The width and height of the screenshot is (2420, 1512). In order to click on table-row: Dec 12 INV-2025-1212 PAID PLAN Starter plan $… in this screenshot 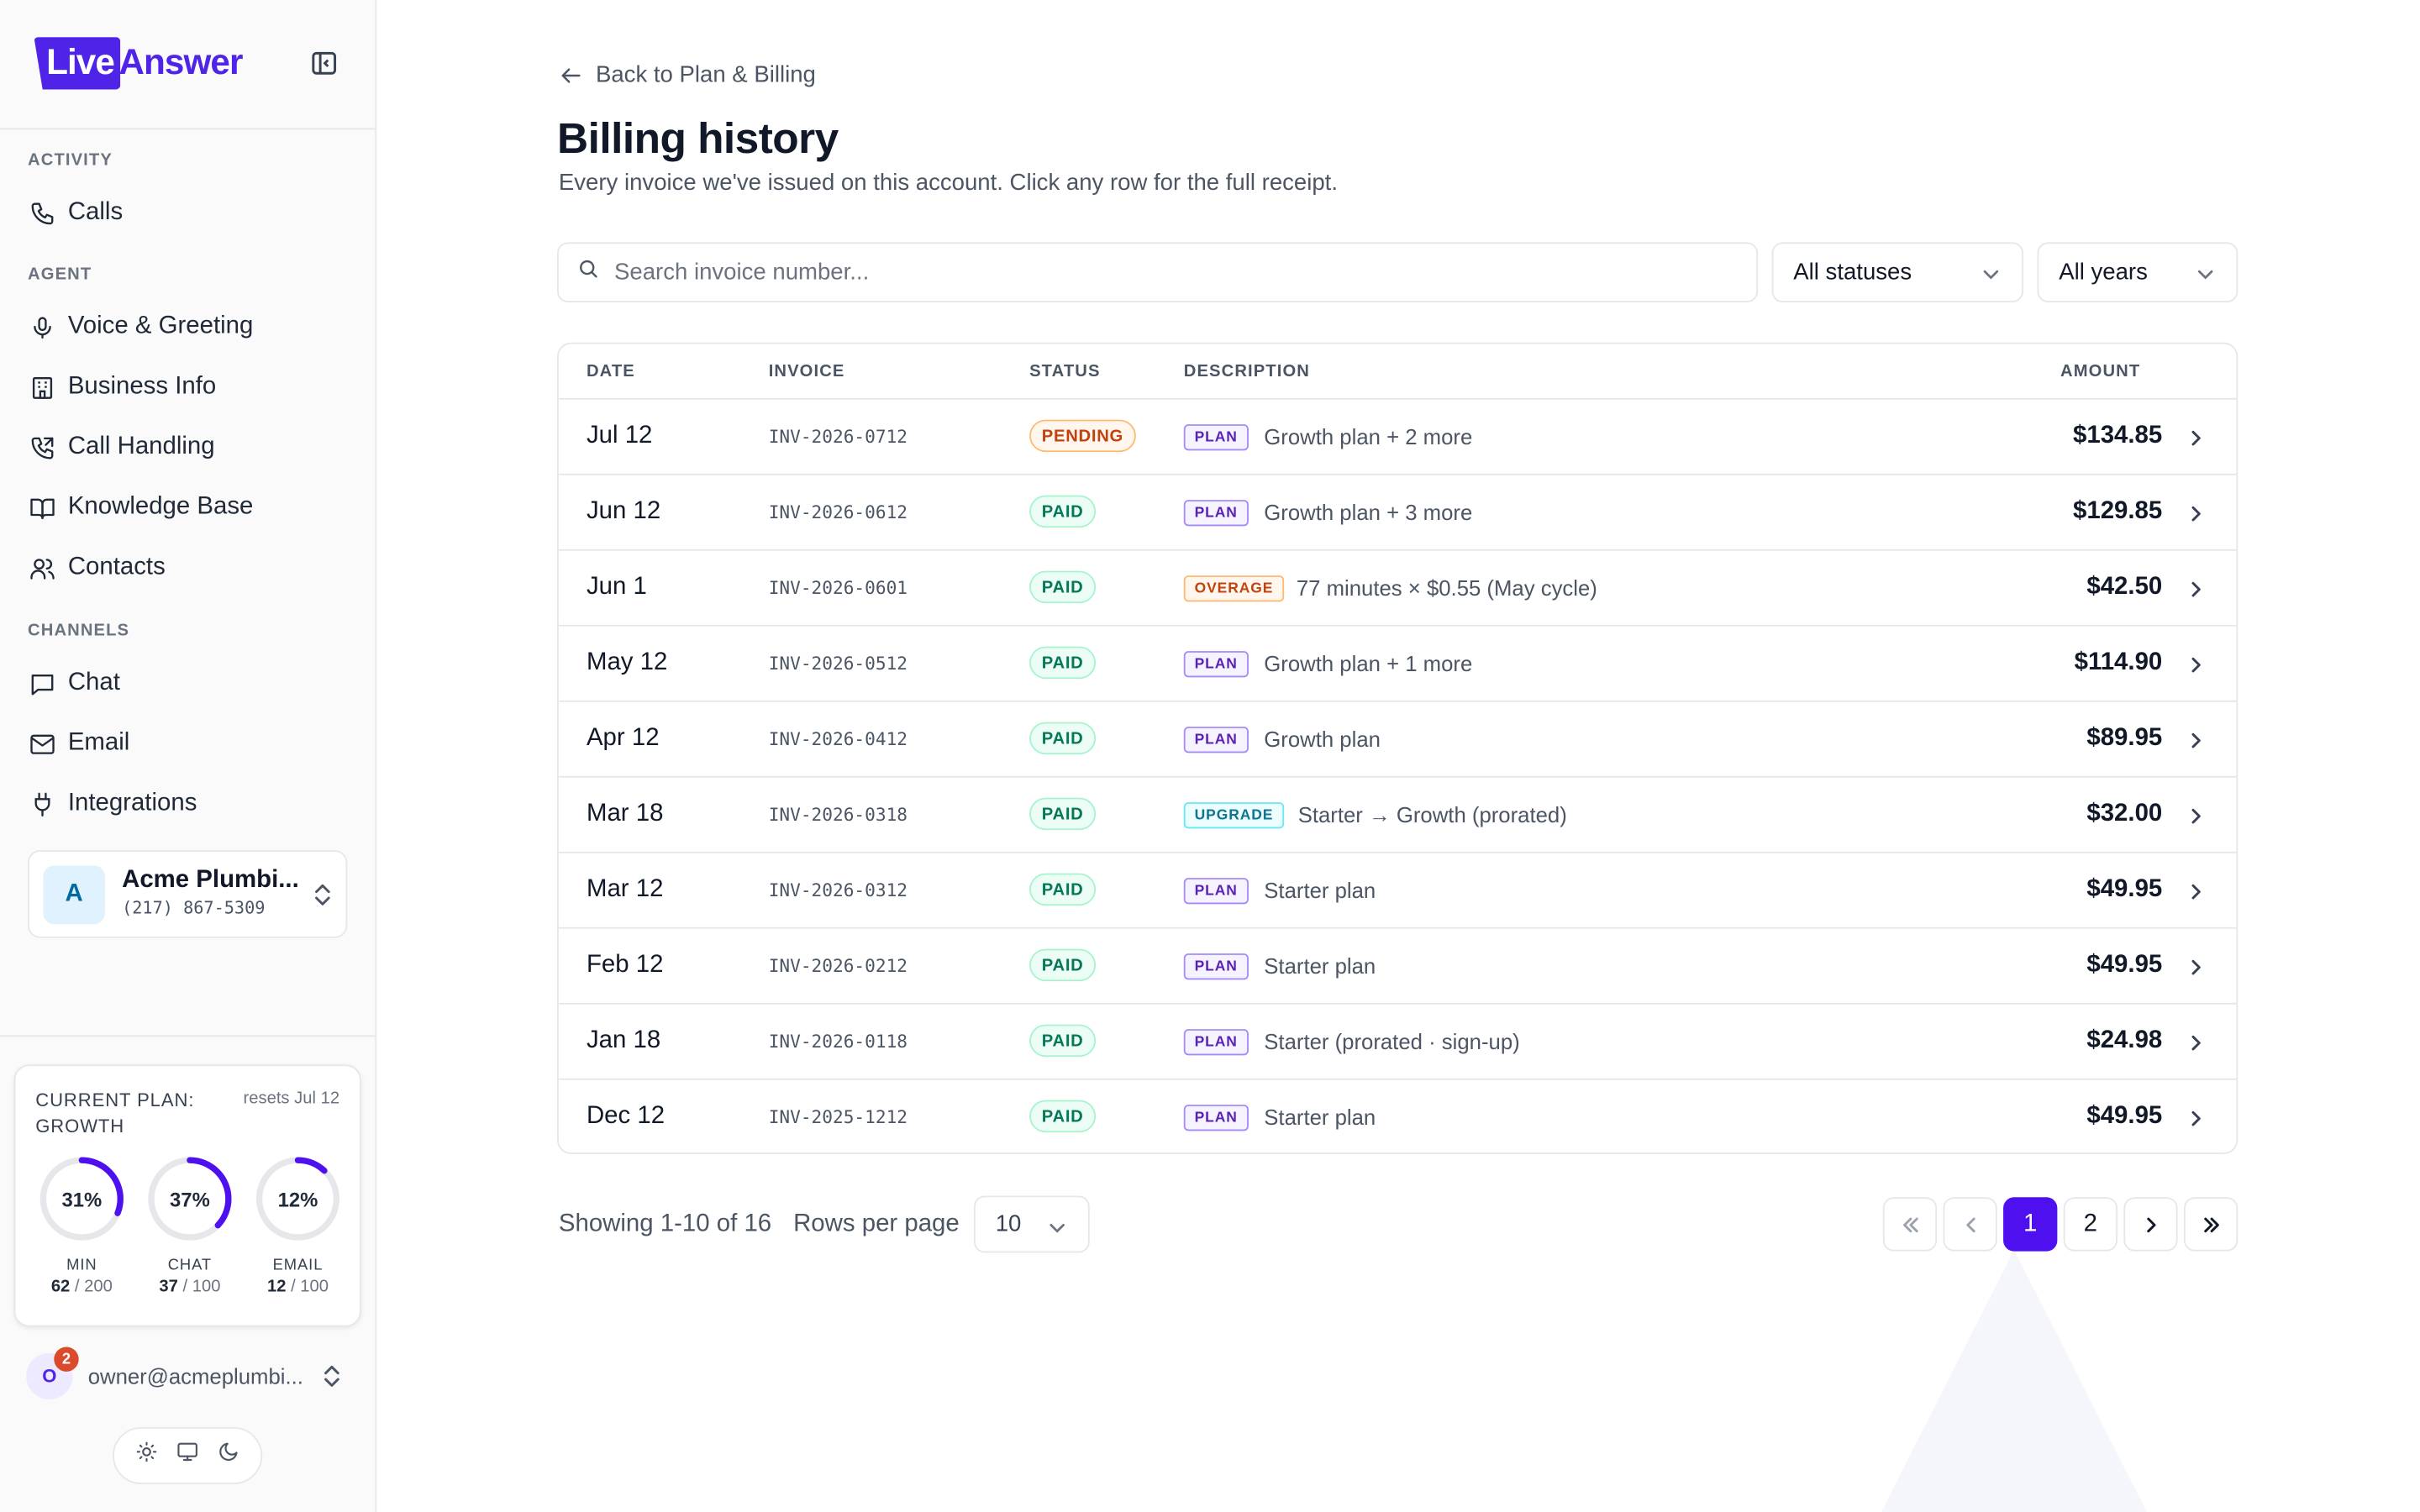, I will do `click(1397, 1115)`.